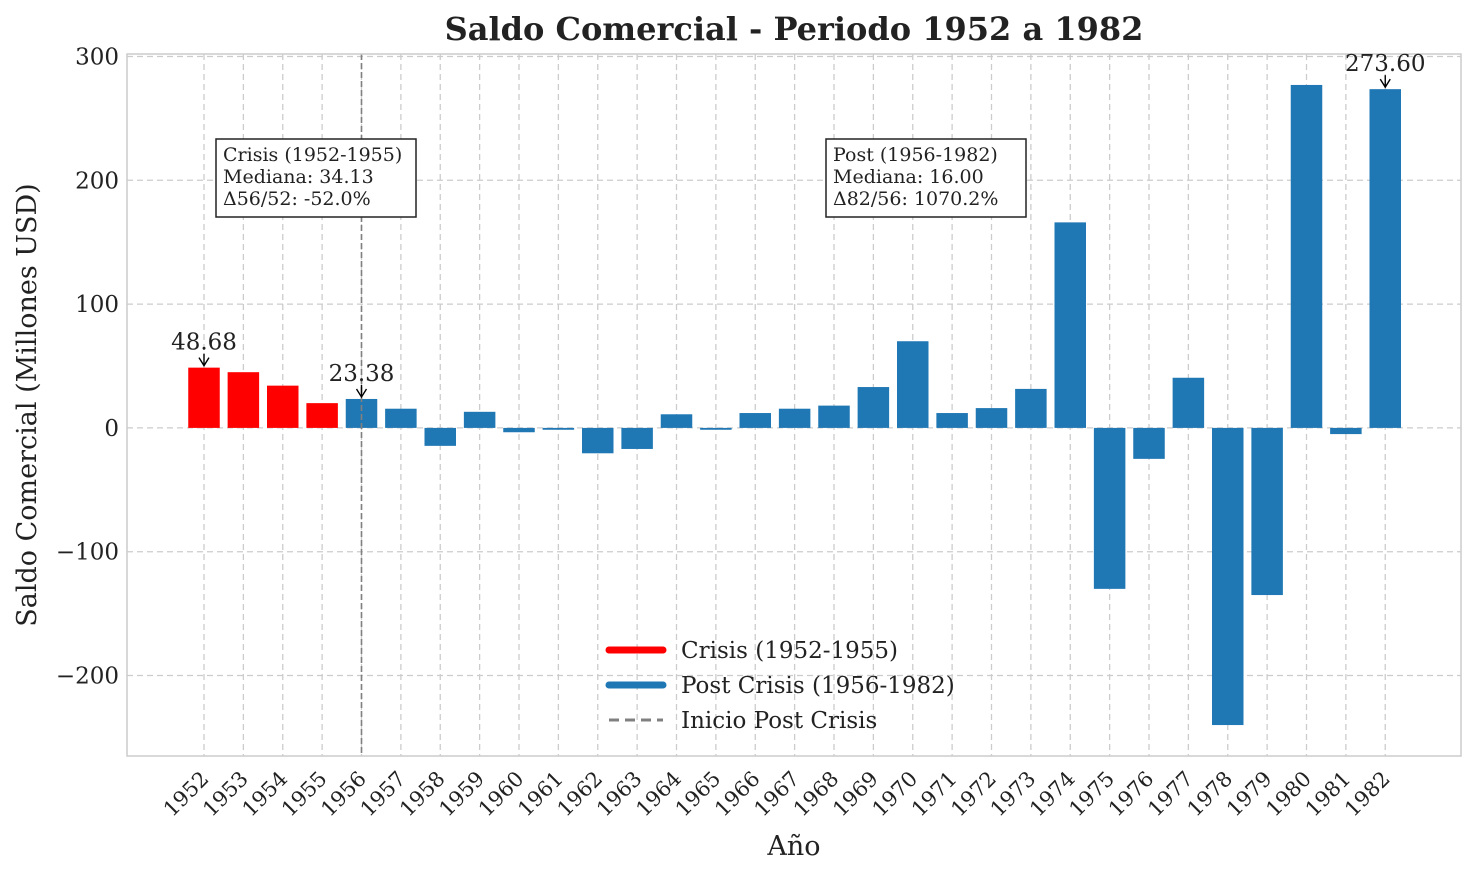 This screenshot has width=1476, height=876. What do you see at coordinates (794, 29) in the screenshot?
I see `chart-title: Saldo Comercial - Periodo 1952 a 1982` at bounding box center [794, 29].